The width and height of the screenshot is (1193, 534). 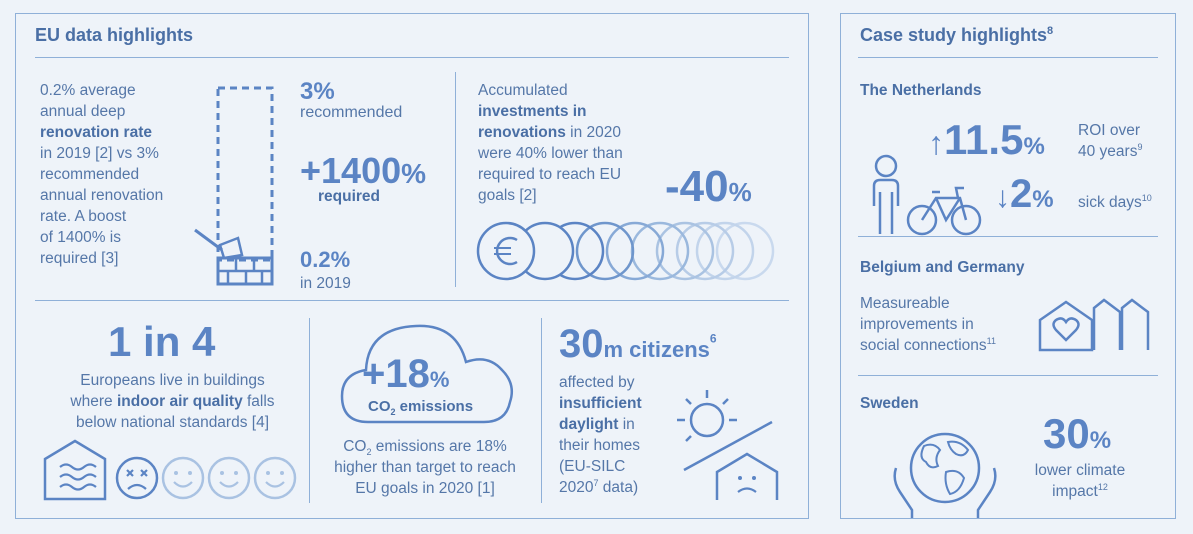 I want to click on current-rate-label: in 2019, so click(x=325, y=283).